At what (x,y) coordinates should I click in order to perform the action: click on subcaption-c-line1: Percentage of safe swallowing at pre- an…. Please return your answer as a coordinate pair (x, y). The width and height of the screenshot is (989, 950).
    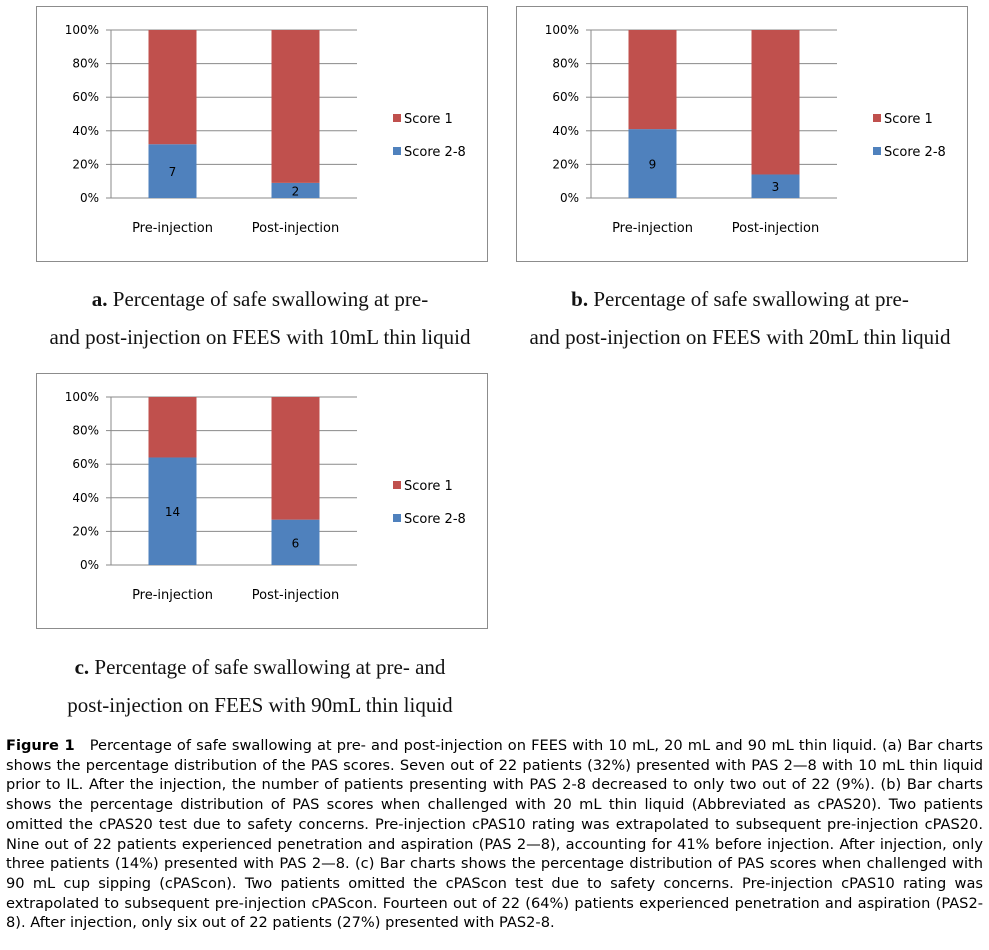
    Looking at the image, I should click on (267, 667).